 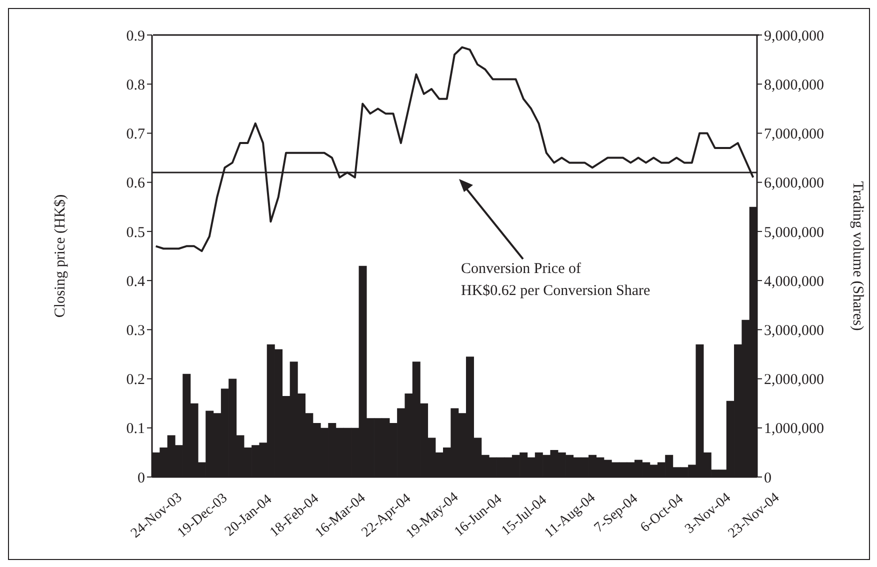 I want to click on y-axis-title: Closing price (HK$), so click(x=60, y=256).